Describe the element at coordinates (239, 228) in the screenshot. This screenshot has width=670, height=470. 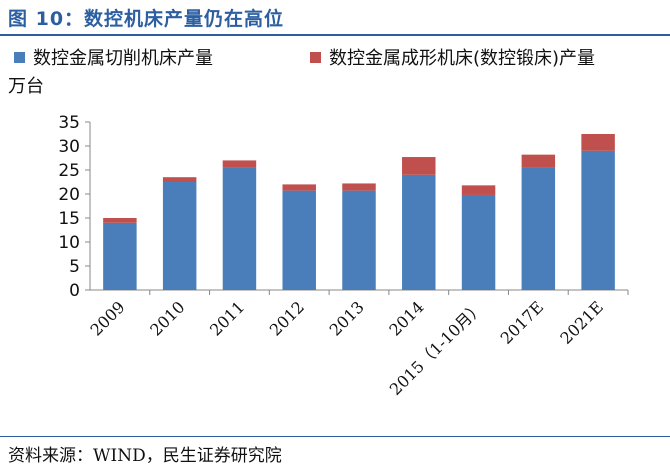
I see `bar-cutting-2011` at that location.